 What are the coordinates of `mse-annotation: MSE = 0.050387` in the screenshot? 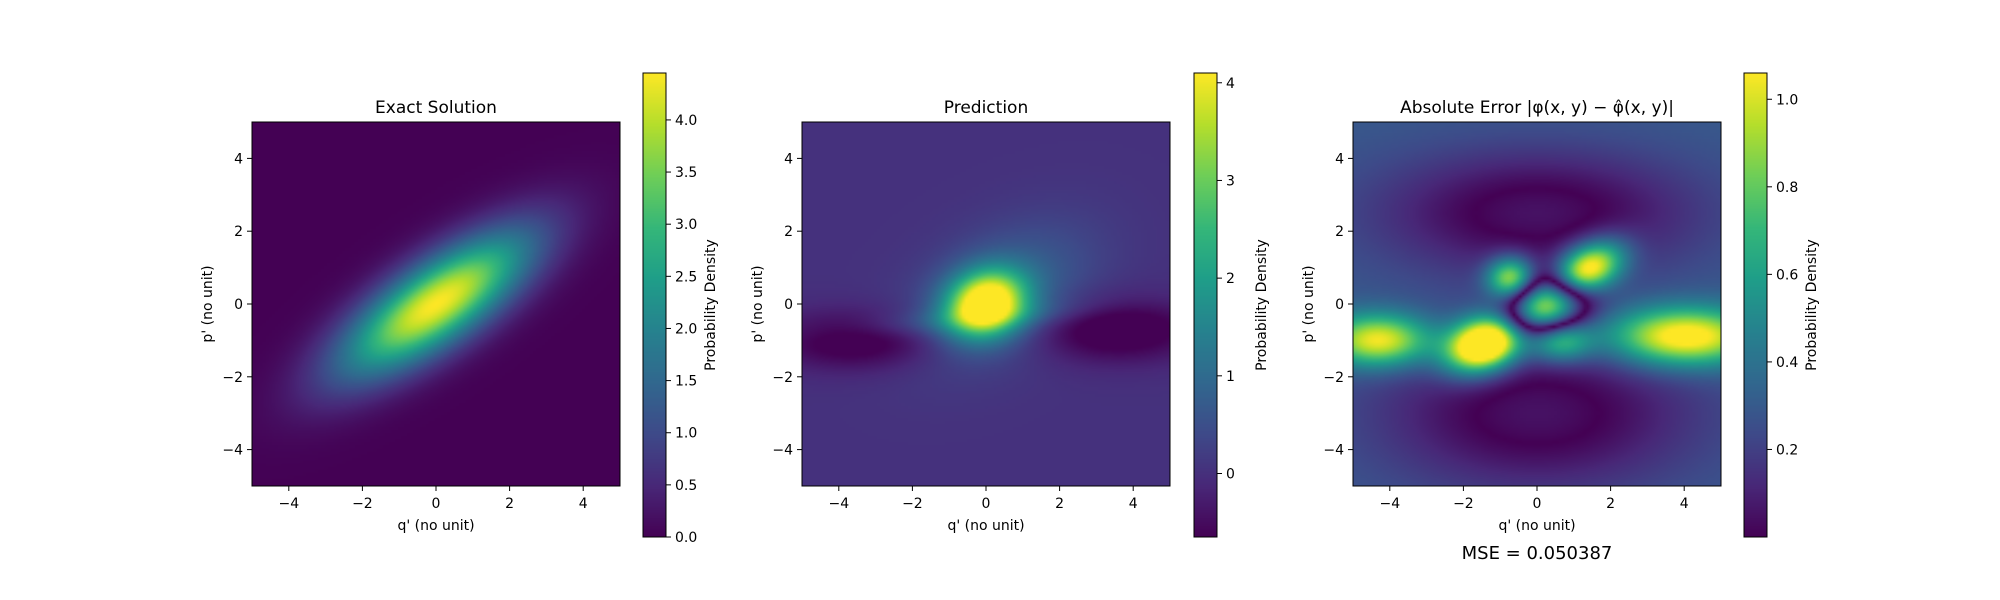 It's located at (1537, 553).